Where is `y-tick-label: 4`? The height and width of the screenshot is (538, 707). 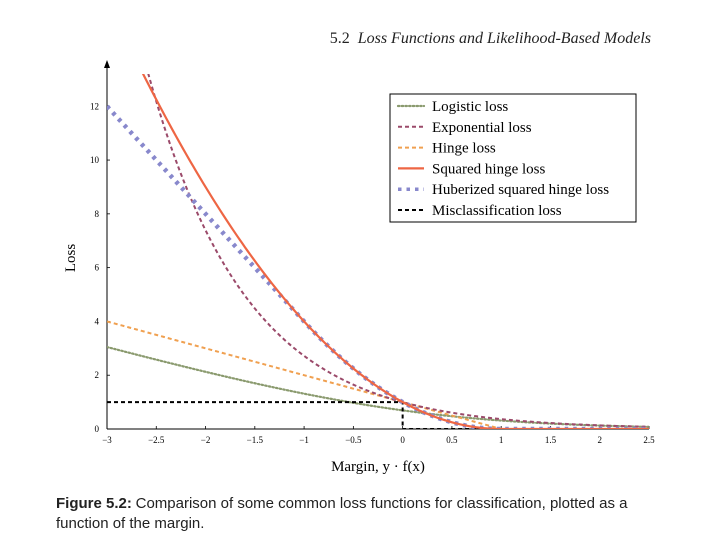
y-tick-label: 4 is located at coordinates (97, 321).